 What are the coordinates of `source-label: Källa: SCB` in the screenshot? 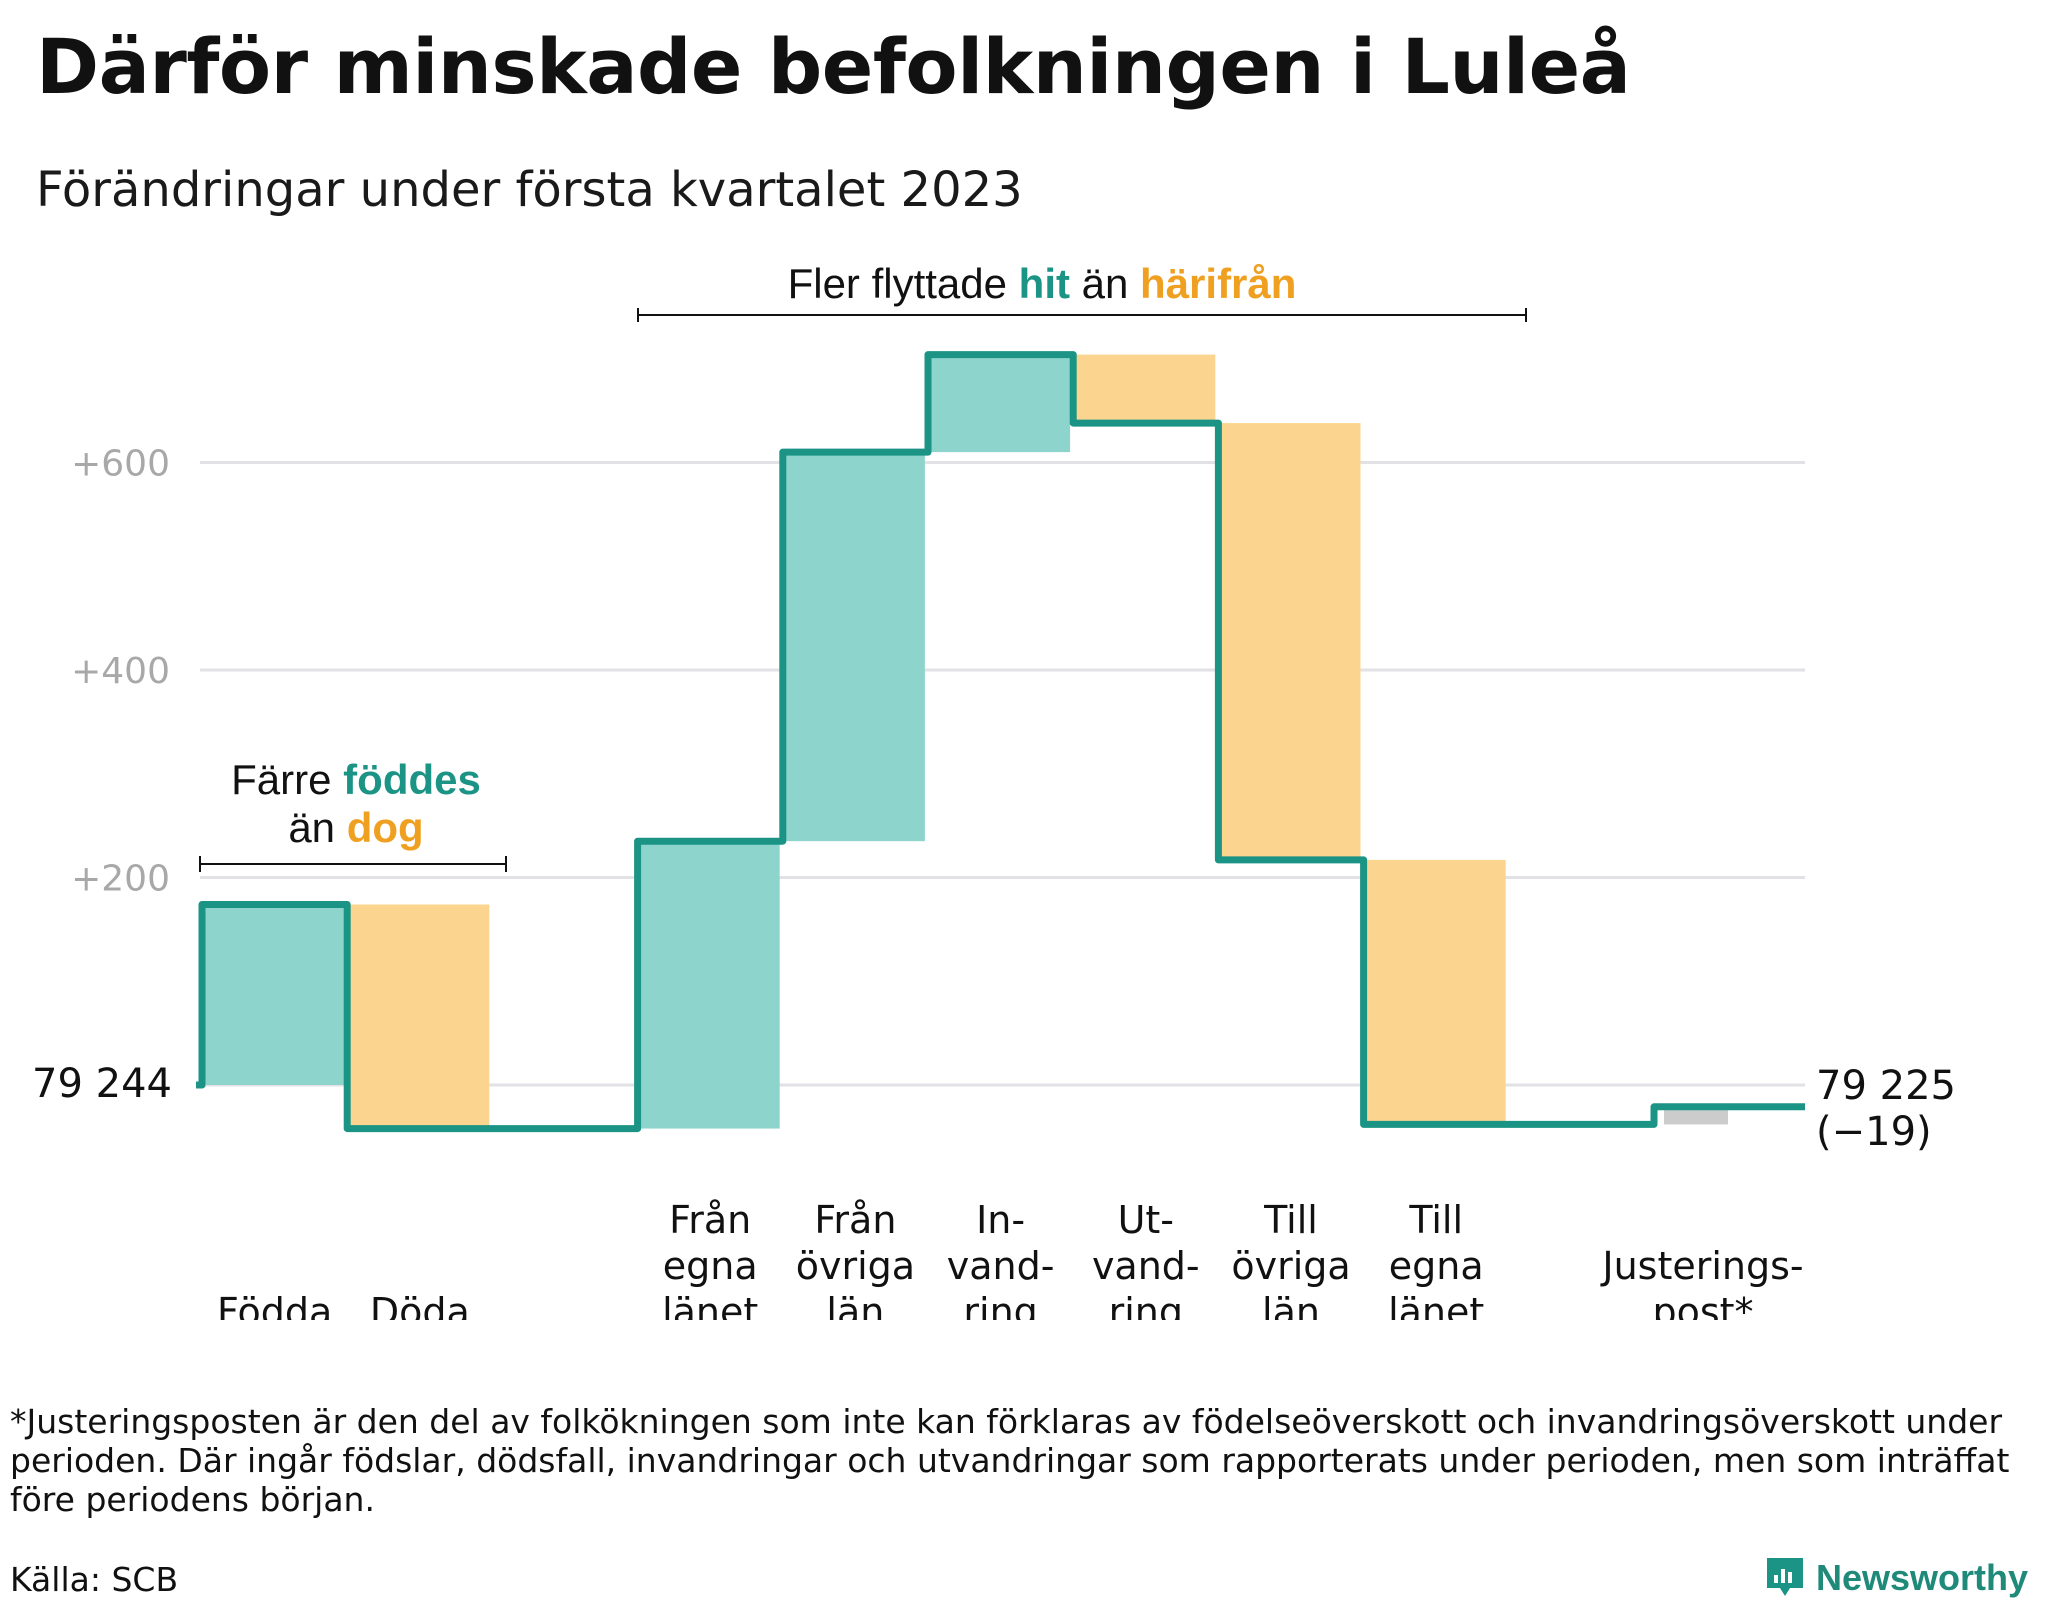 It's located at (94, 1579).